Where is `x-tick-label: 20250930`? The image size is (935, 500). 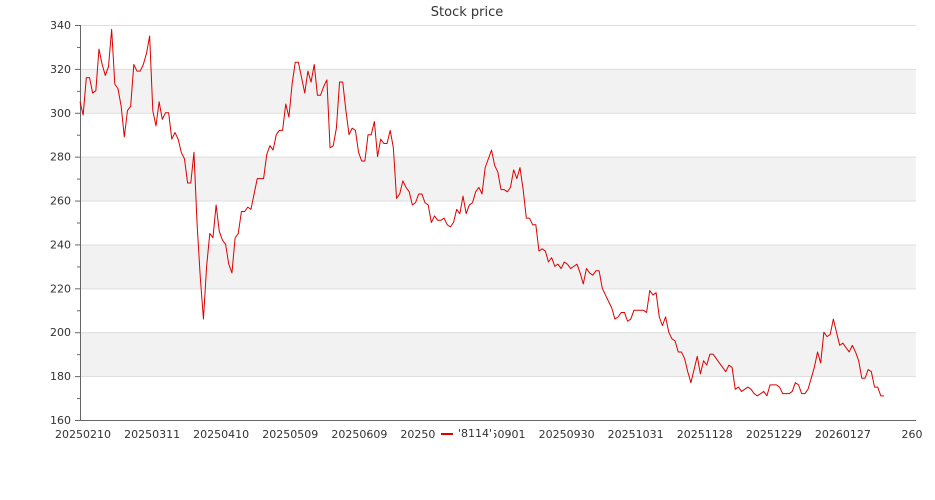
x-tick-label: 20250930 is located at coordinates (567, 434).